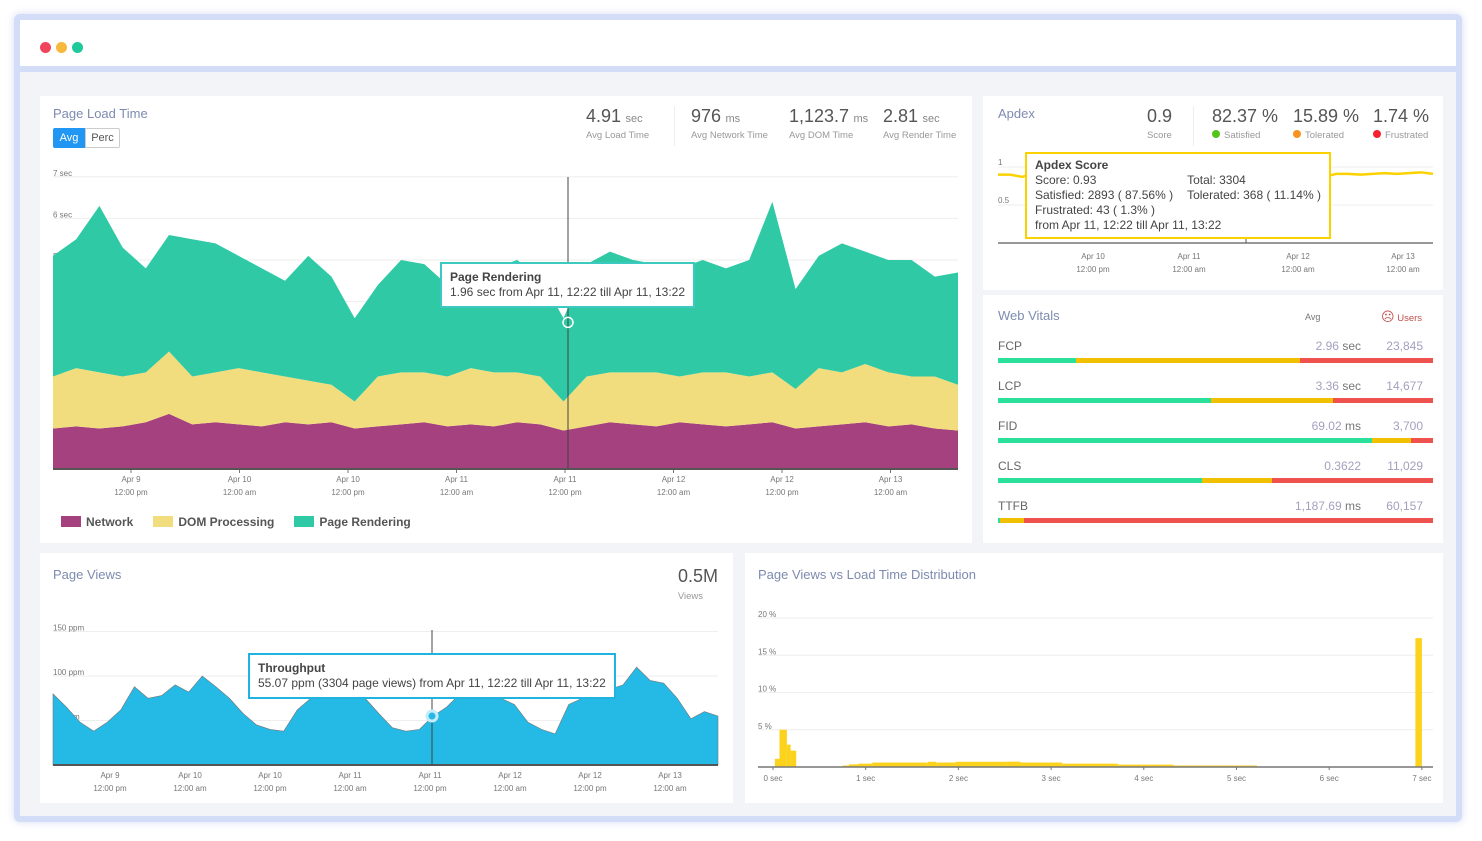 The image size is (1482, 841). Describe the element at coordinates (1160, 123) in the screenshot. I see `apdex-score: 0.9 Score` at that location.